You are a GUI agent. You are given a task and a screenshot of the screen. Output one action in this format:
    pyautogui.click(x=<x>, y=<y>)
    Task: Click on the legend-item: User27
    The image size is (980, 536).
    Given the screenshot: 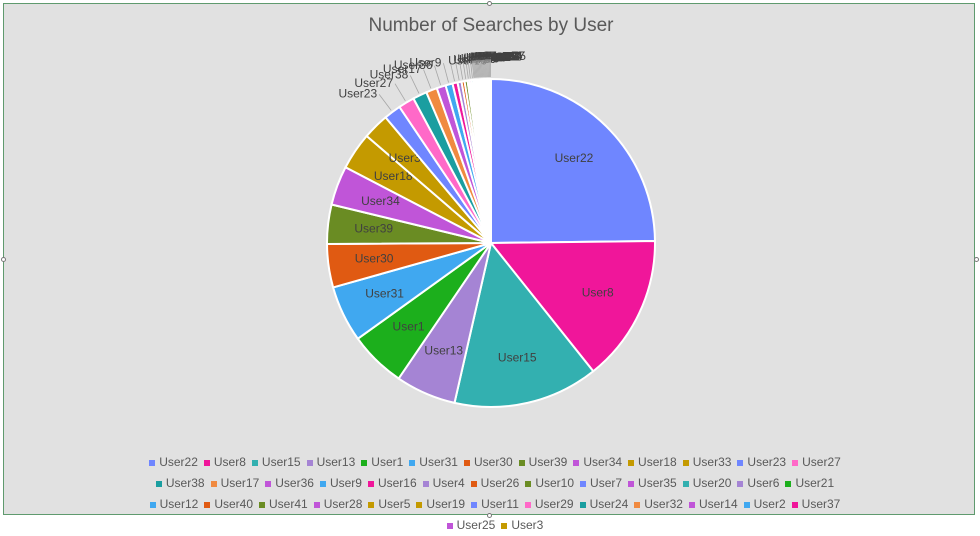 What is the action you would take?
    pyautogui.click(x=816, y=462)
    